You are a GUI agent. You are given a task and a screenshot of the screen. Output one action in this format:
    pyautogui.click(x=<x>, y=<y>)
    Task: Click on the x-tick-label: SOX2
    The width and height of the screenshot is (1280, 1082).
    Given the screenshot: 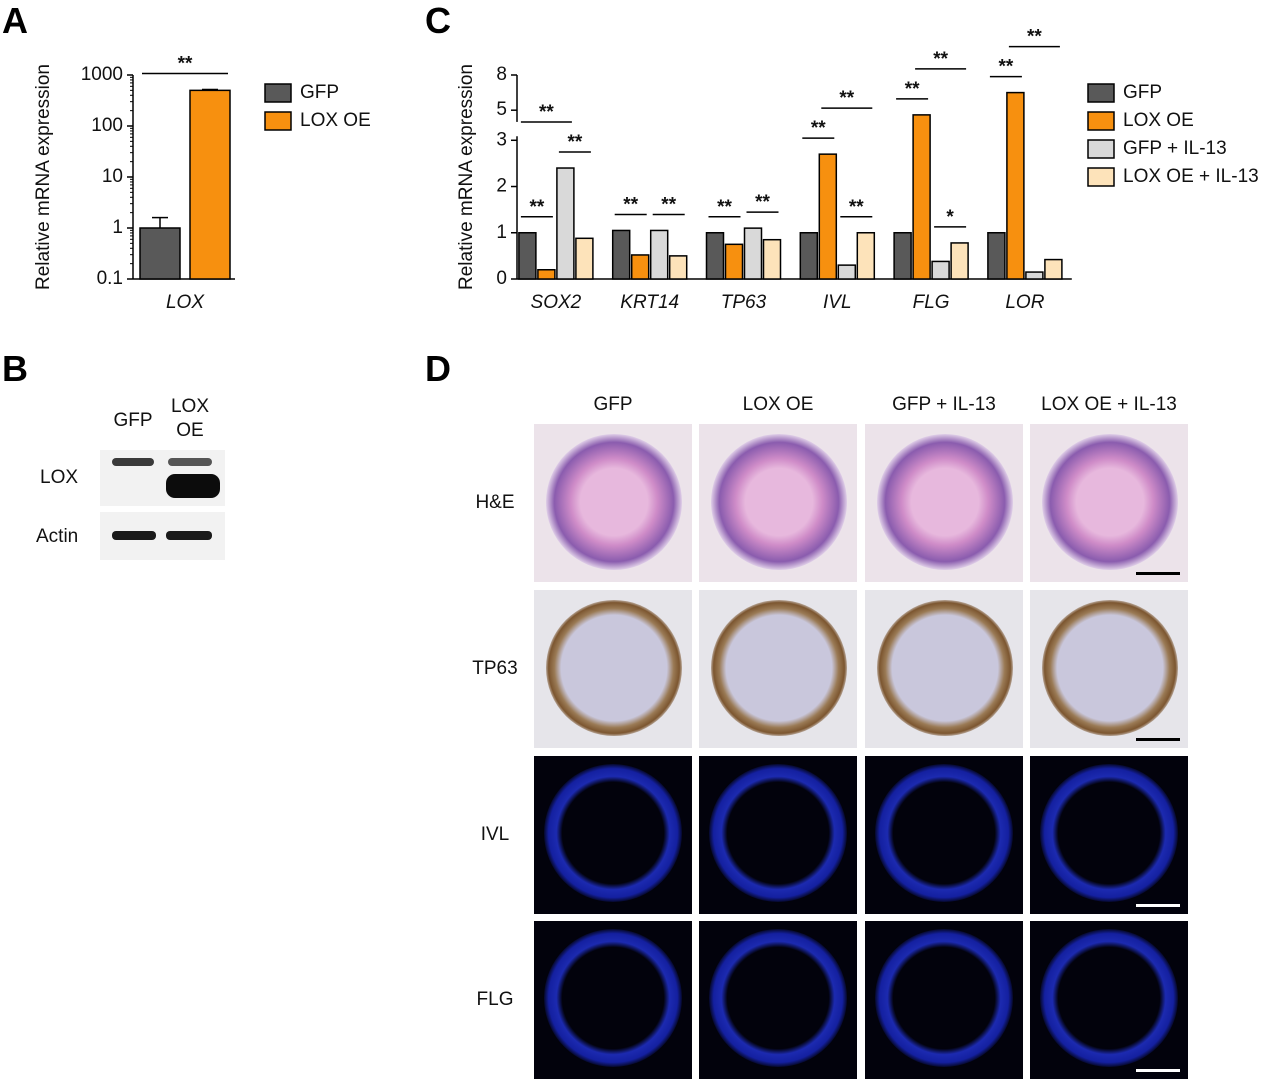 What is the action you would take?
    pyautogui.click(x=556, y=302)
    